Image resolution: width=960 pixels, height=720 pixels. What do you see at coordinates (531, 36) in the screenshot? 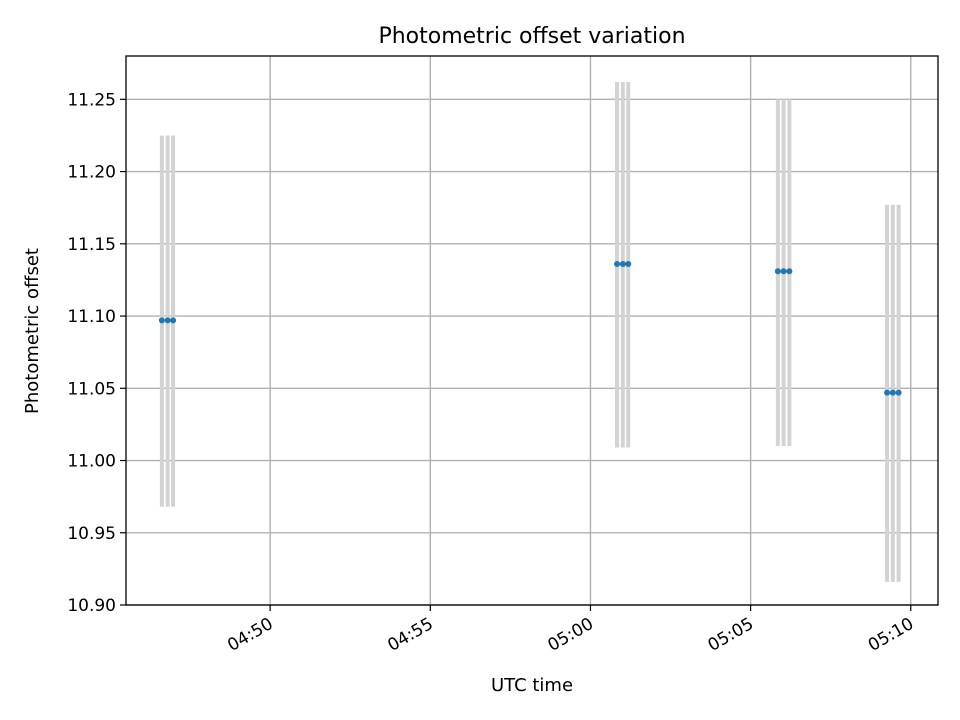
I see `chart-title: Photometric offset variation` at bounding box center [531, 36].